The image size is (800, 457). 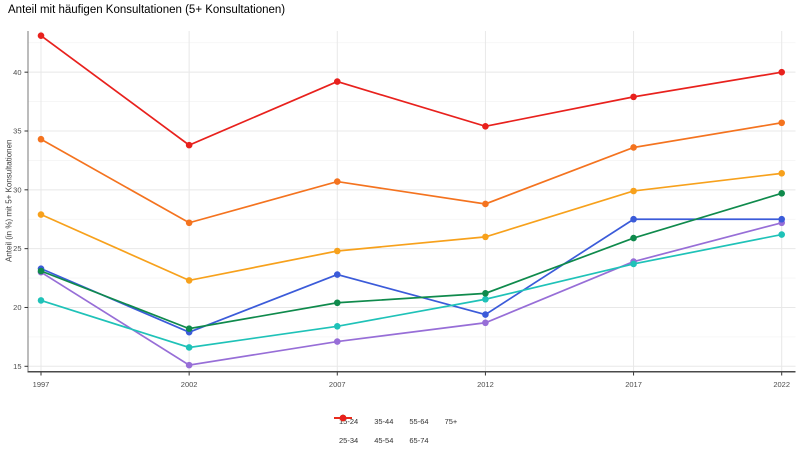 I want to click on legend-label: 25-34, so click(x=349, y=440).